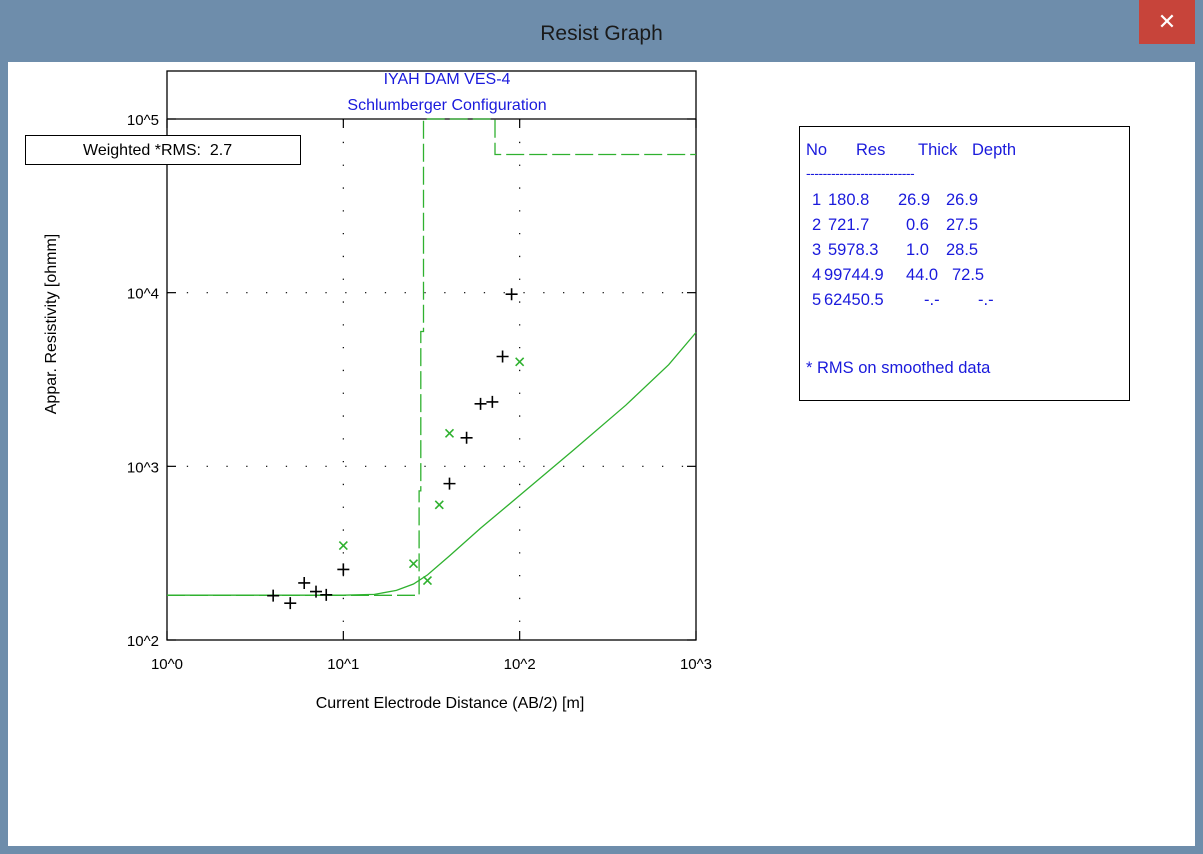 Image resolution: width=1203 pixels, height=854 pixels. I want to click on y-axis-label: Appar. Resistivity [ohmm], so click(51, 324).